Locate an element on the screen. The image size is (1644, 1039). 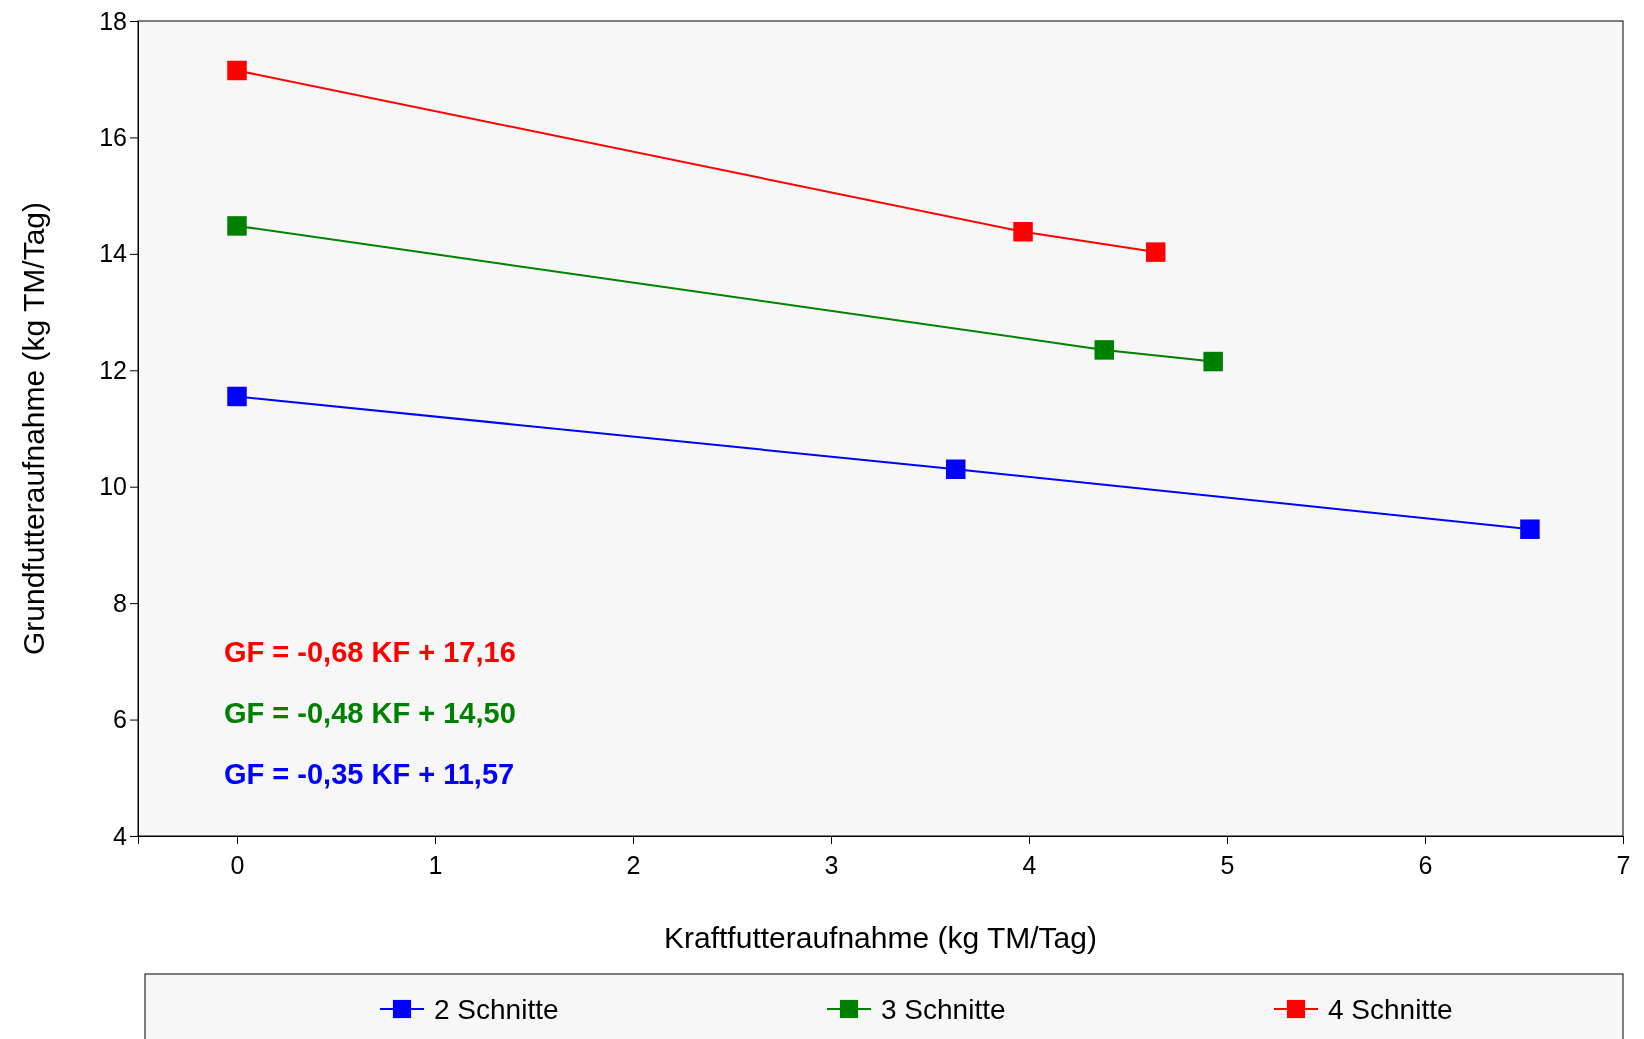
x-tick-label: 6 is located at coordinates (1425, 864).